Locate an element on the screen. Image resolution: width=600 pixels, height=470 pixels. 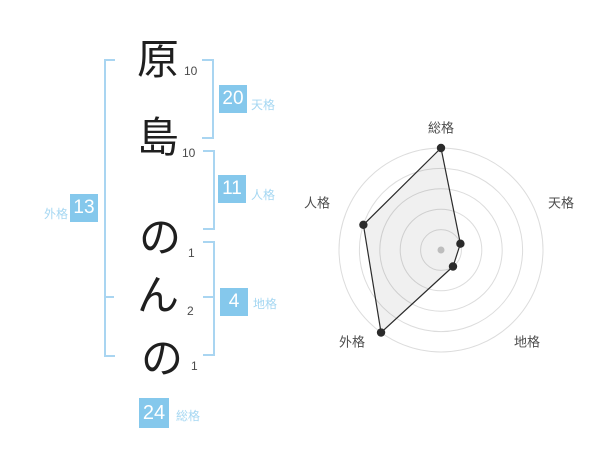
chikaku-value-box: 4 is located at coordinates (234, 302).